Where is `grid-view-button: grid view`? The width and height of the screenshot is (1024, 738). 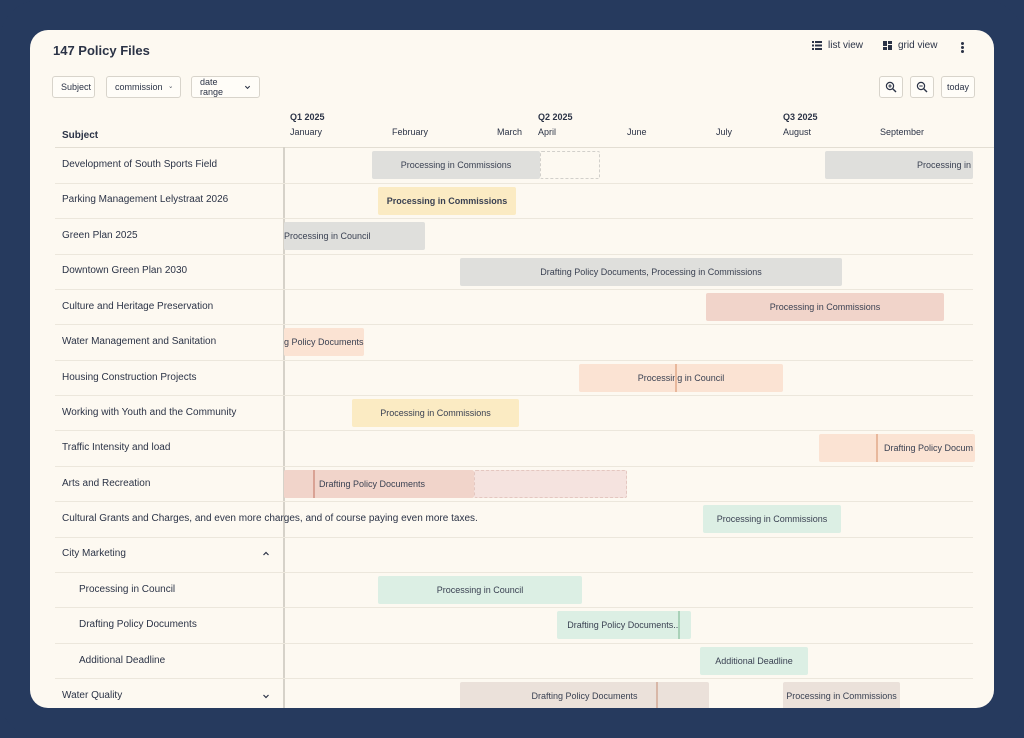 grid-view-button: grid view is located at coordinates (910, 45).